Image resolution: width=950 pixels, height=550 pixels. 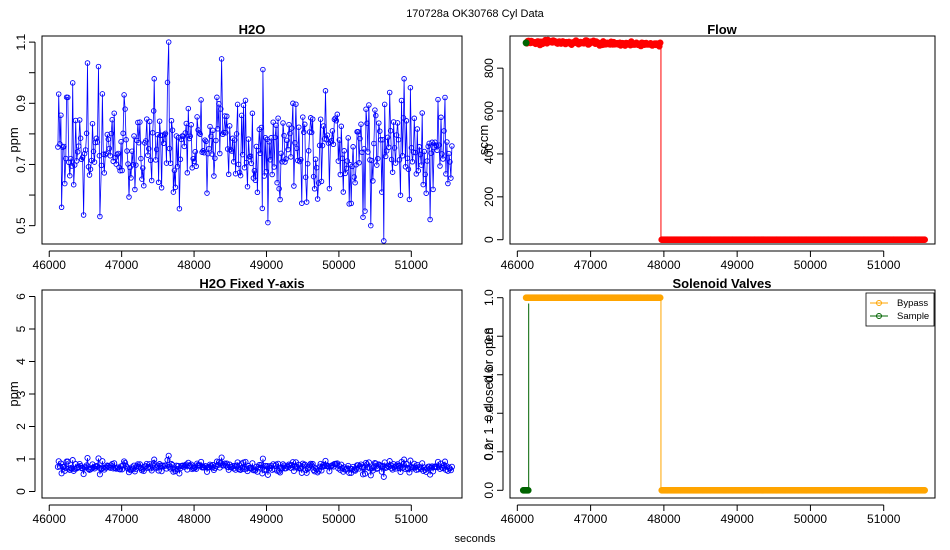 What do you see at coordinates (475, 14) in the screenshot?
I see `figure-suptitle: 170728a OK30768 Cyl Data` at bounding box center [475, 14].